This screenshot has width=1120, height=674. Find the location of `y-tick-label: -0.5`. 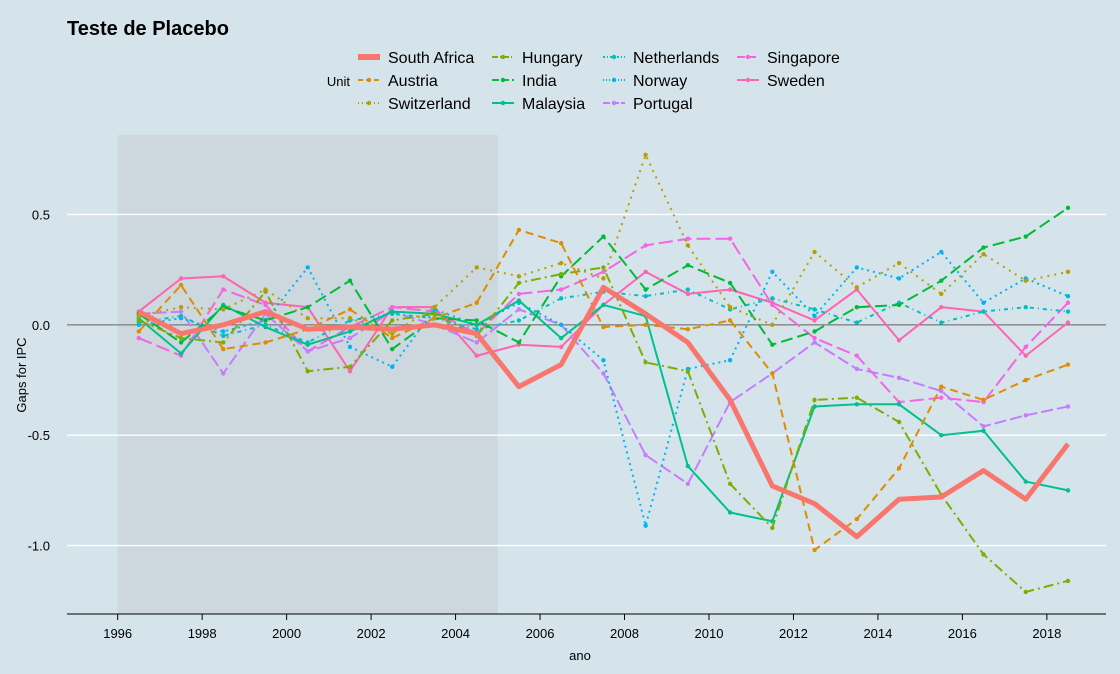

y-tick-label: -0.5 is located at coordinates (39, 435).